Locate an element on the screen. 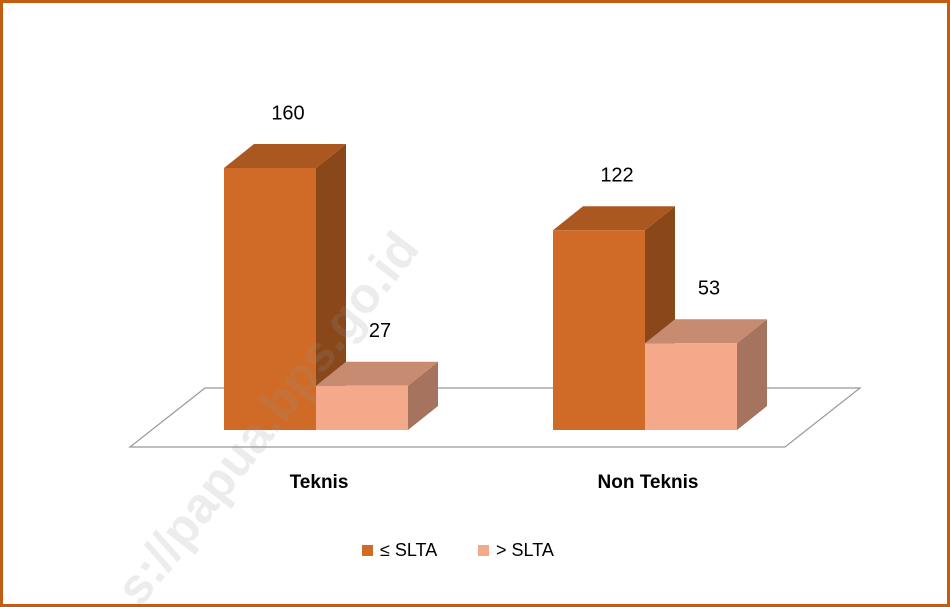  value-label: 27 is located at coordinates (380, 331).